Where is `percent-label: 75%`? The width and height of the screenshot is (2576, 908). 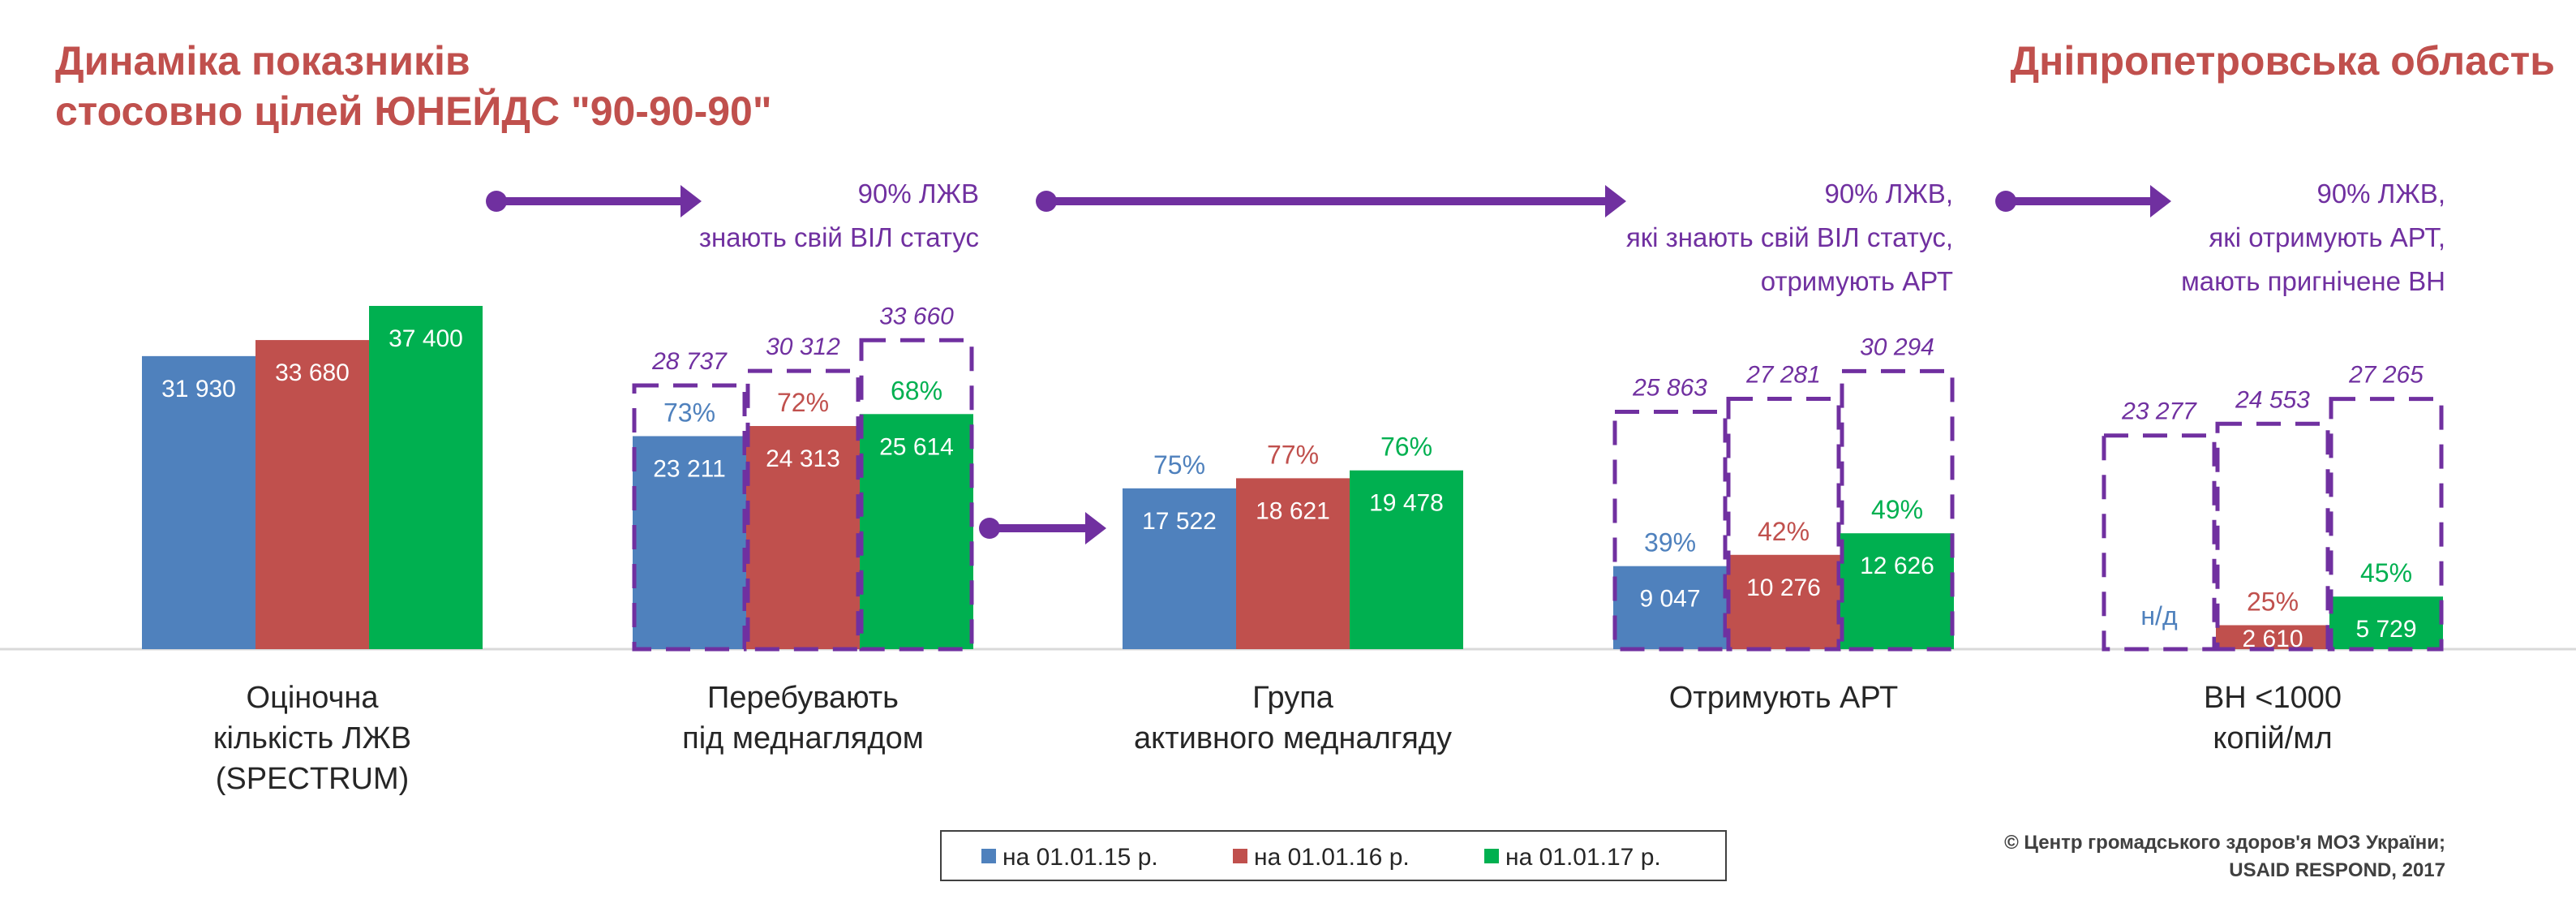 percent-label: 75% is located at coordinates (1179, 465).